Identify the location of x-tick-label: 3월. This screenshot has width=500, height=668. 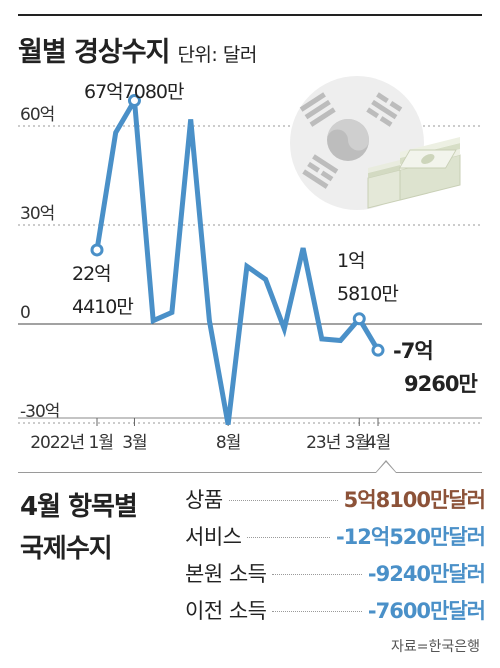
(134, 443).